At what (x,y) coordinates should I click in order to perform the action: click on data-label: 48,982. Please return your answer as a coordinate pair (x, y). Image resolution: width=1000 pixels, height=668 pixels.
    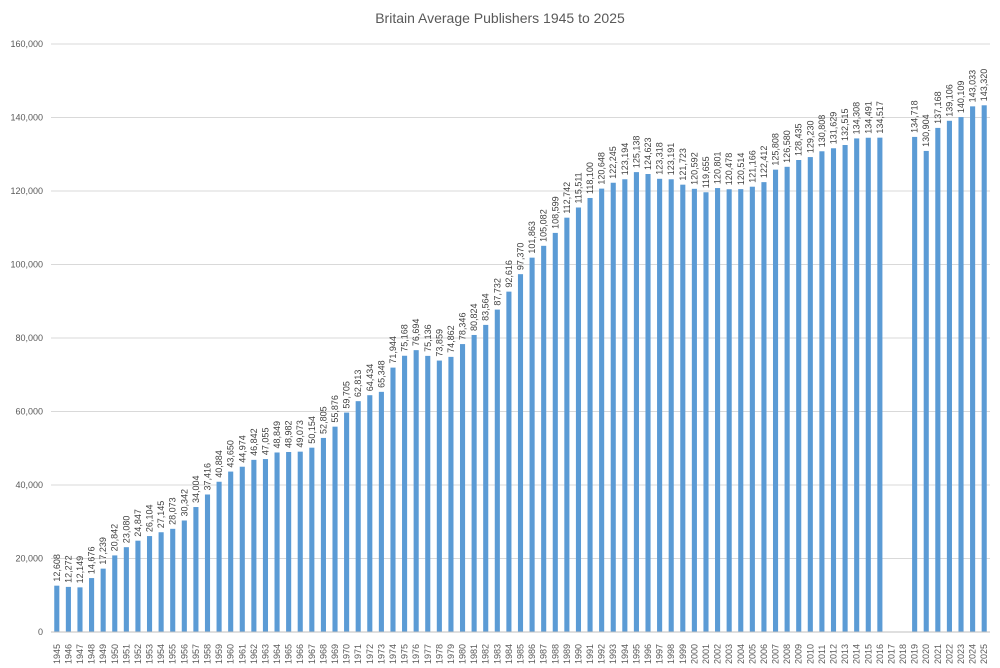
    Looking at the image, I should click on (289, 434).